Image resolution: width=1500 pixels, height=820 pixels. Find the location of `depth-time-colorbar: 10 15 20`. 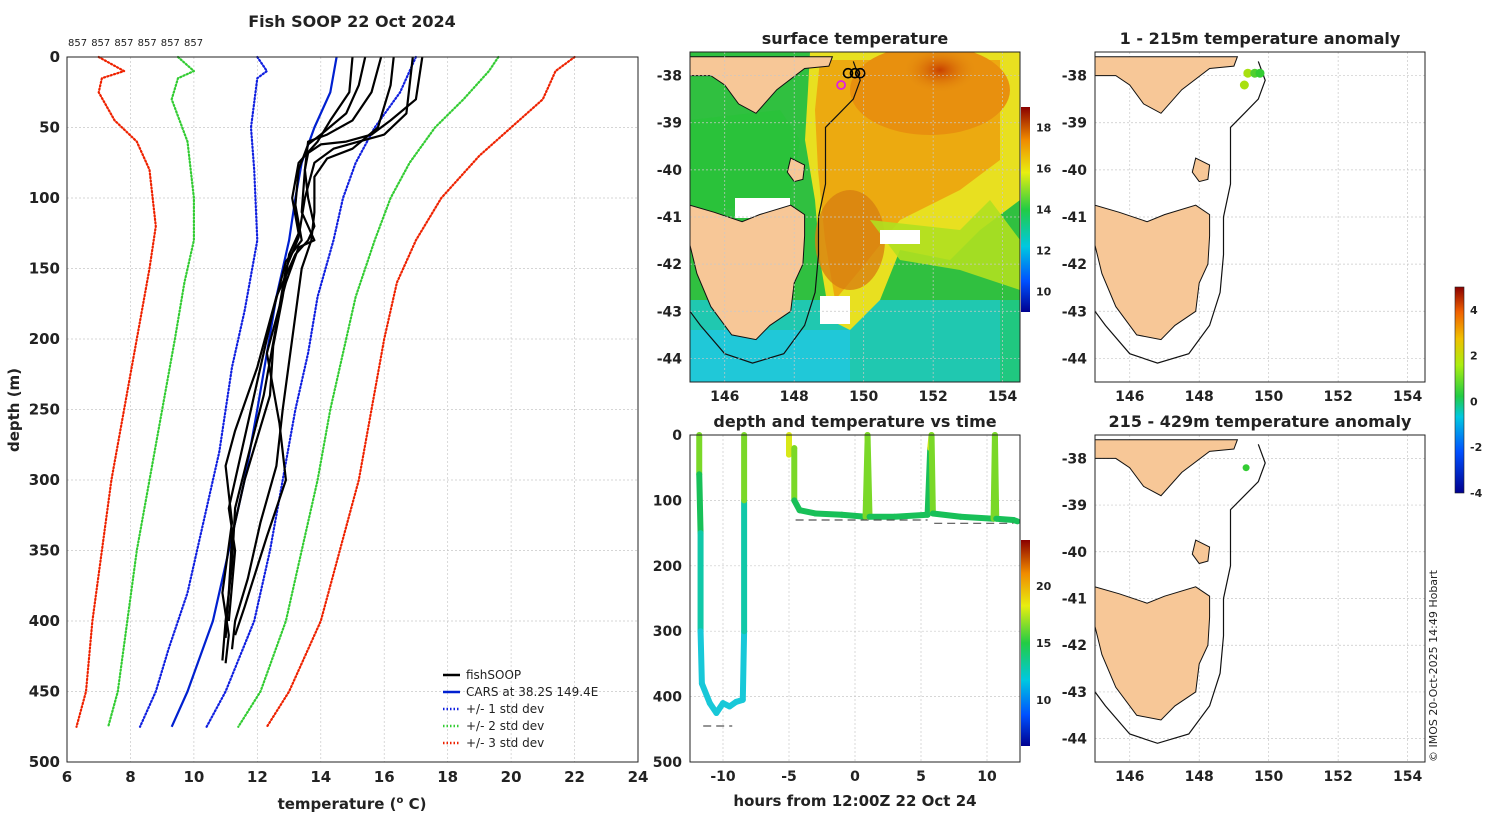

depth-time-colorbar: 10 15 20 is located at coordinates (1036, 643).